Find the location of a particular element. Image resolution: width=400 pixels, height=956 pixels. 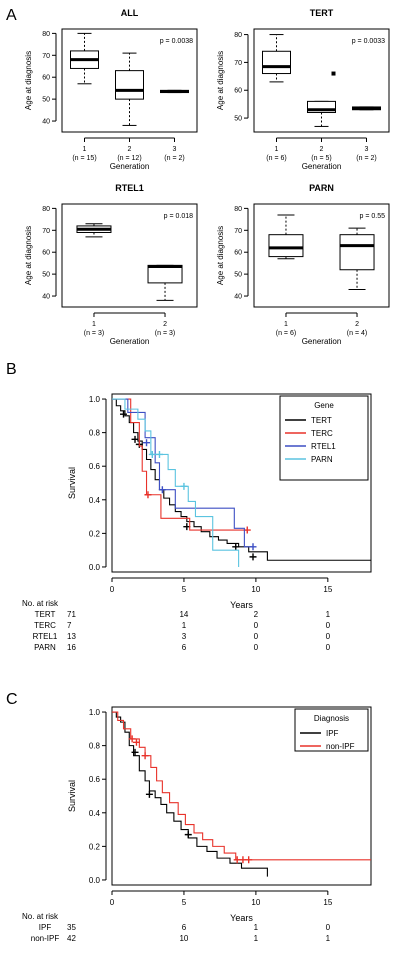

risk-row-label: TERC is located at coordinates (45, 625).